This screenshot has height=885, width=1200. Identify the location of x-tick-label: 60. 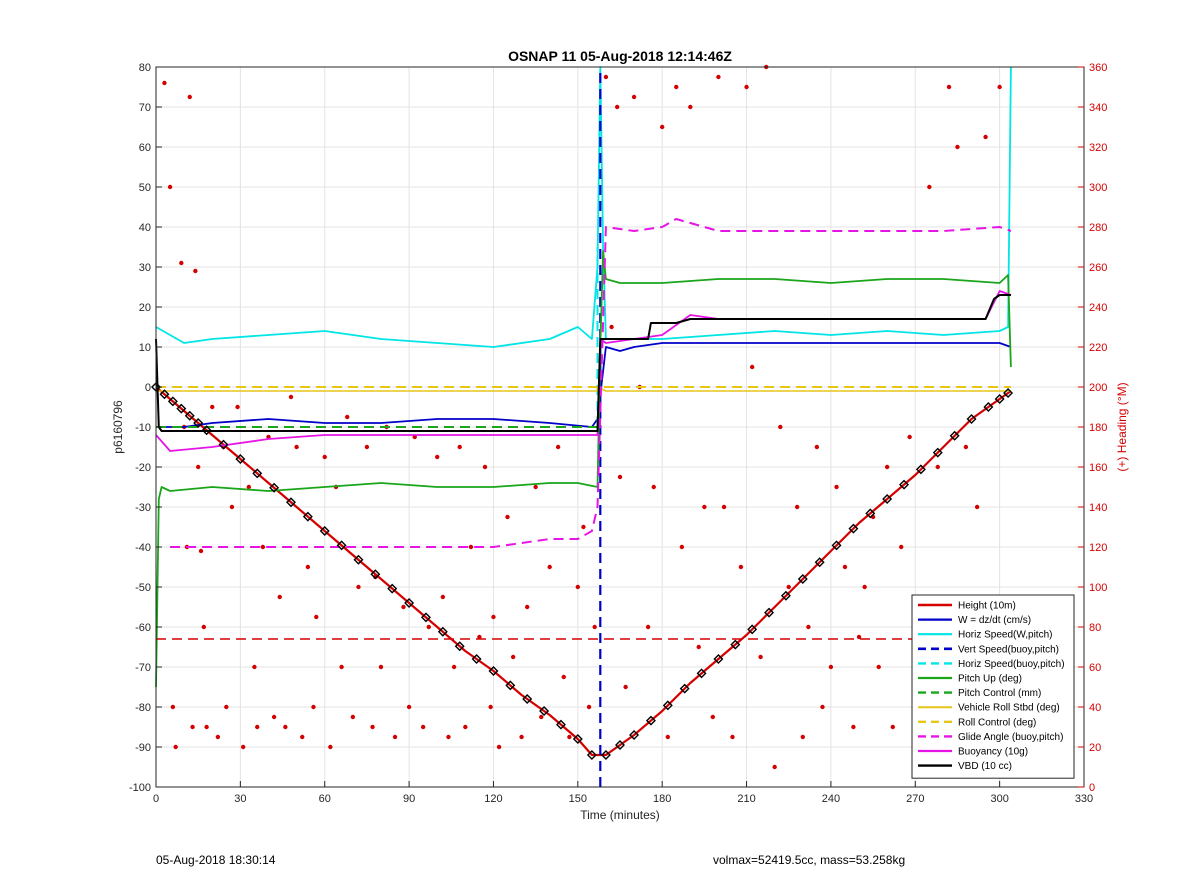
(325, 799).